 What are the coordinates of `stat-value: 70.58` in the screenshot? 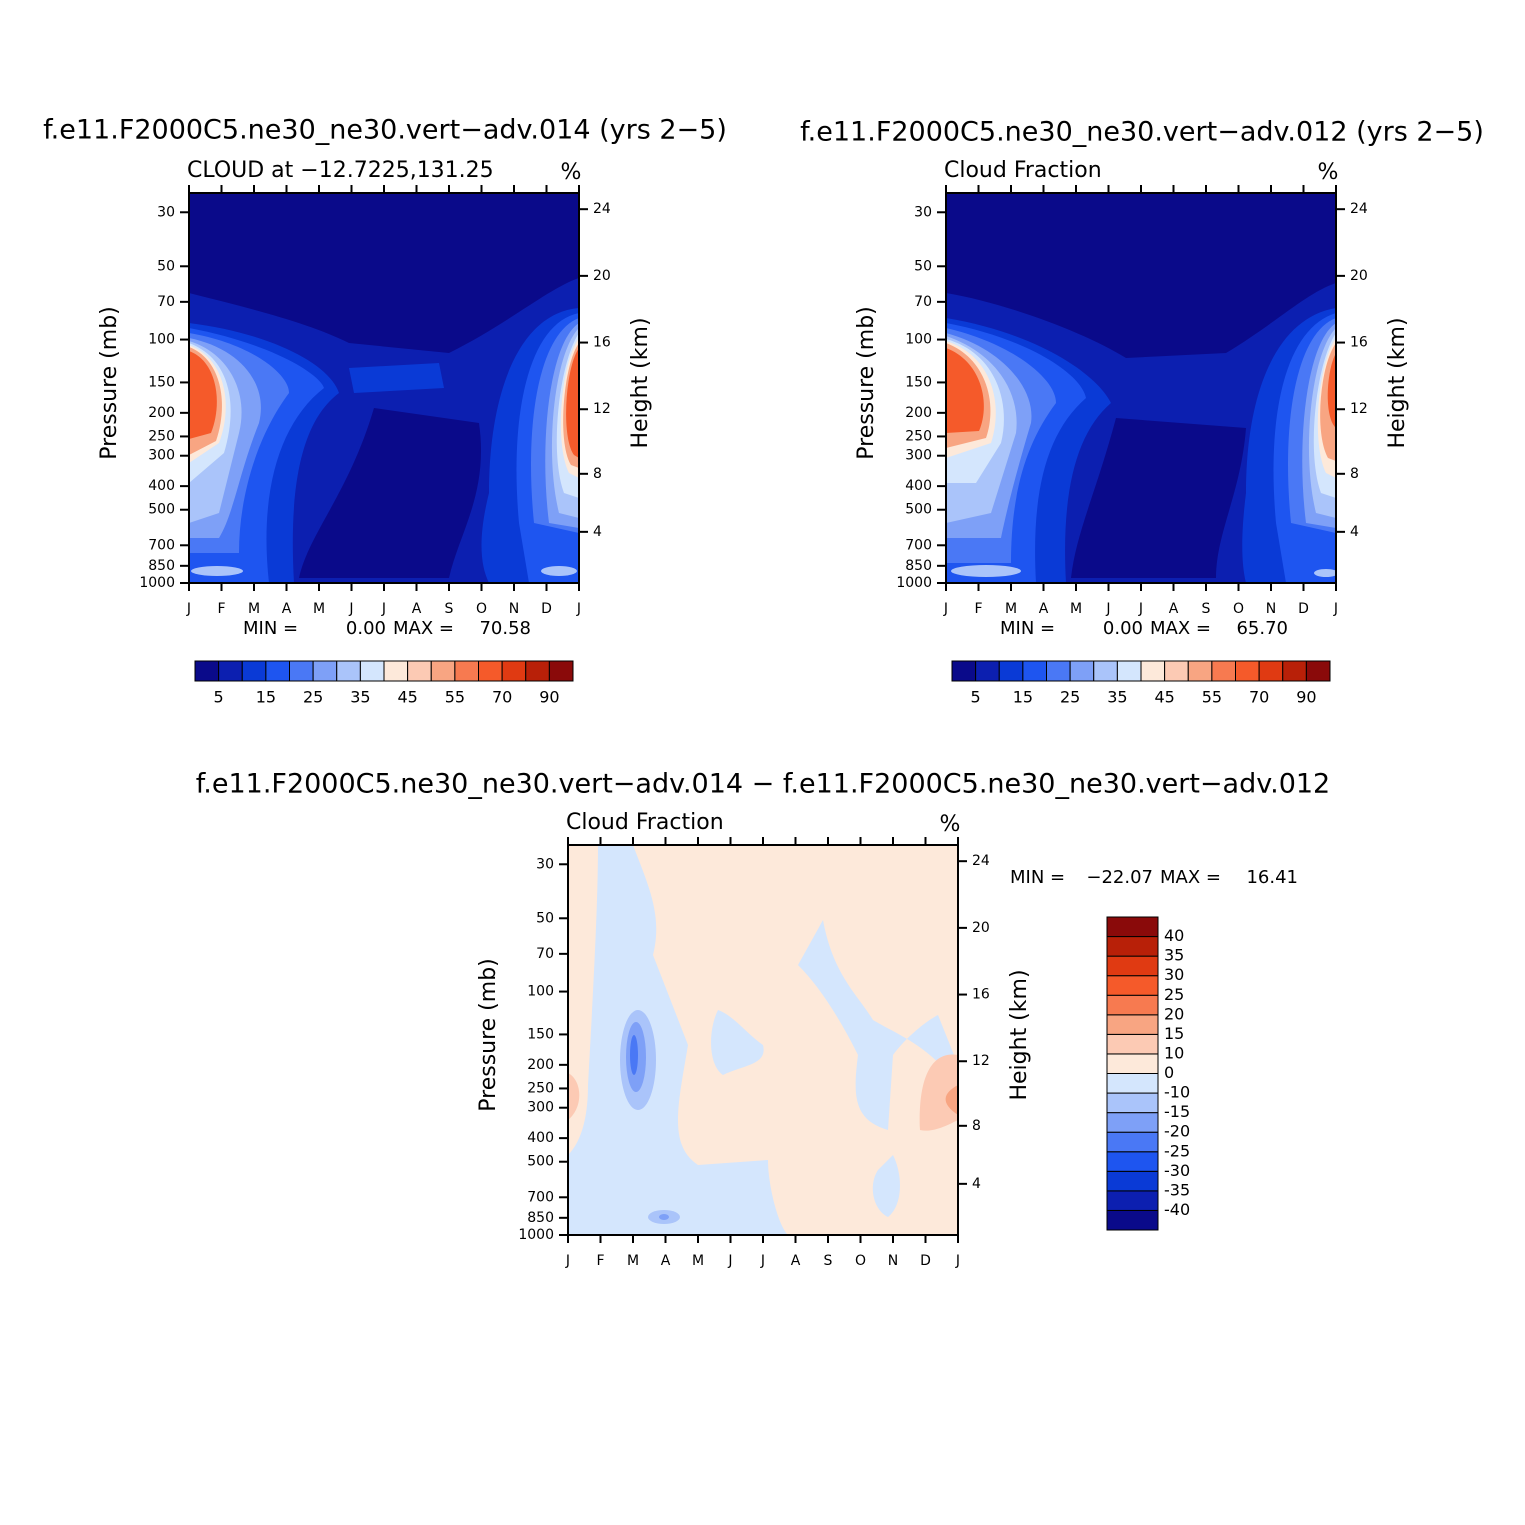 It's located at (505, 628).